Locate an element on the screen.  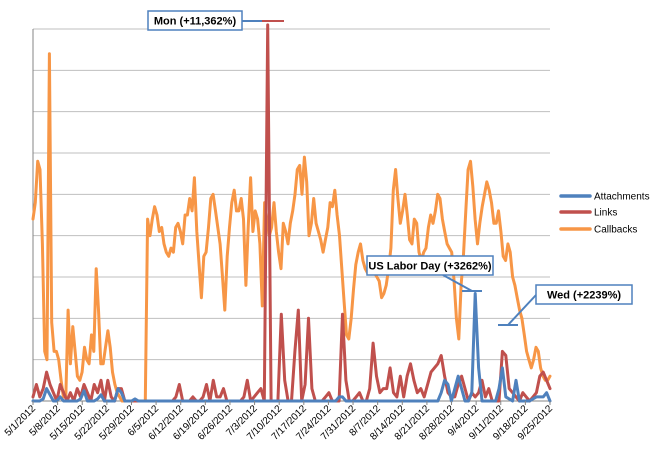
annotation-callout: Wed (+2239%) is located at coordinates (565, 305).